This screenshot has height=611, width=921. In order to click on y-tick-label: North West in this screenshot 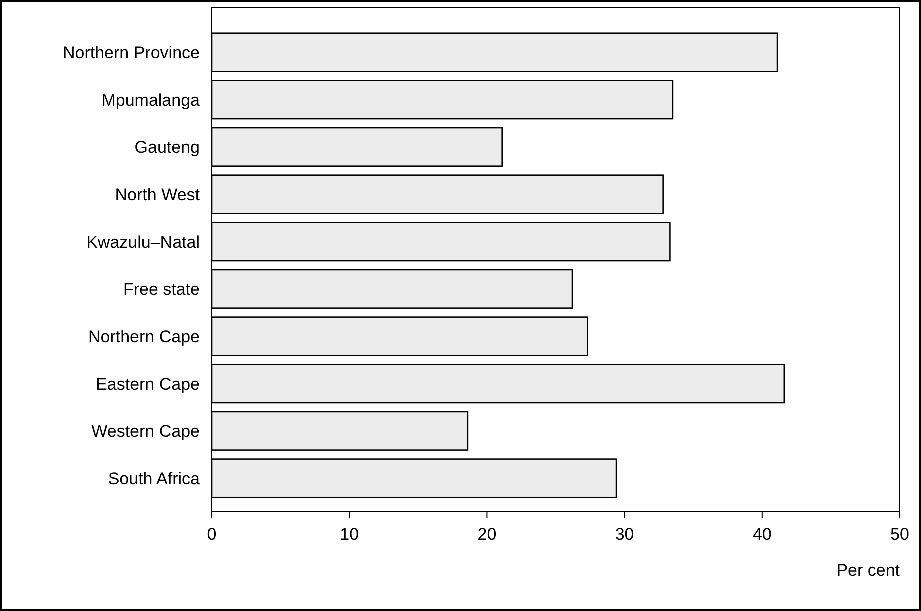, I will do `click(157, 194)`.